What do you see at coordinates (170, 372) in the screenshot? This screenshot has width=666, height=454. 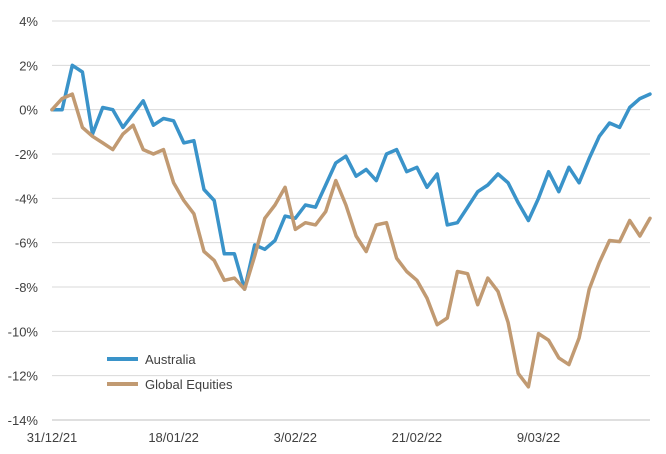 I see `legend: Australia Global Equities` at bounding box center [170, 372].